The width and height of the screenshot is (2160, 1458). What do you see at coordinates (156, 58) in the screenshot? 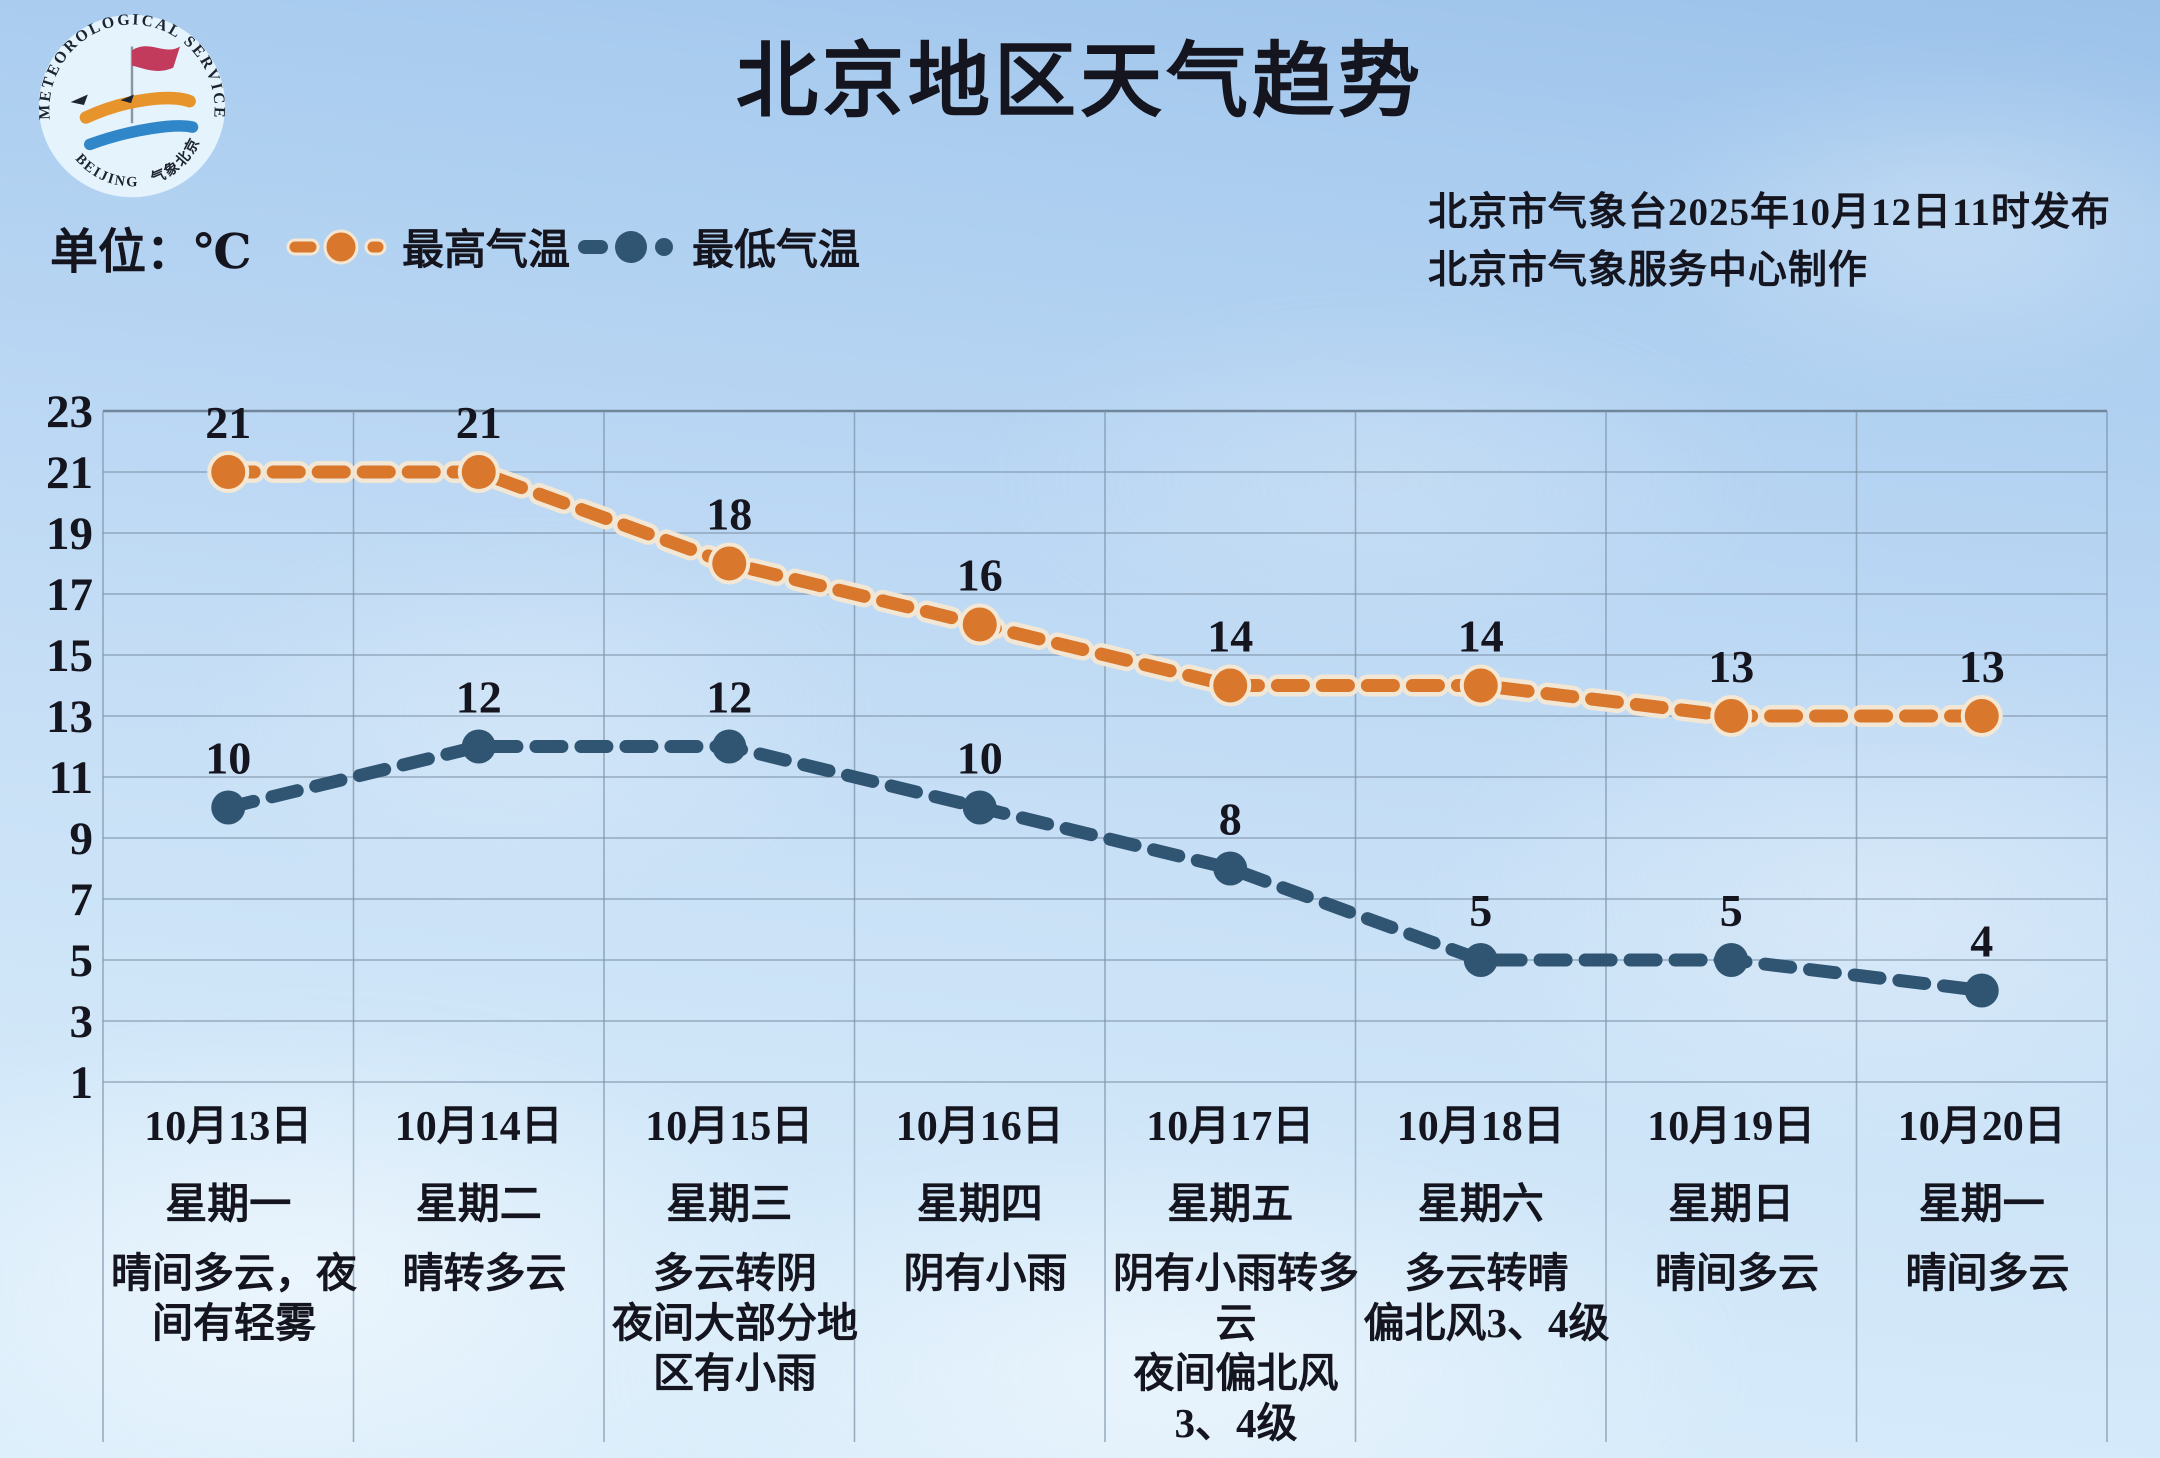
I see `logo-red-flag` at bounding box center [156, 58].